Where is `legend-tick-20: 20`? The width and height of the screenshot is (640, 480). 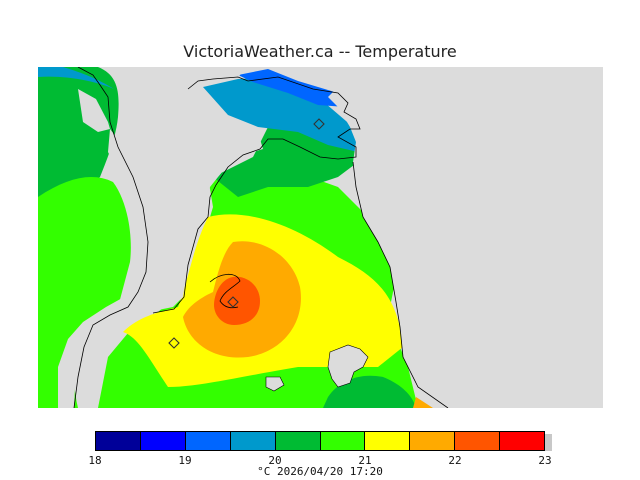
legend-tick-20: 20 is located at coordinates (275, 460).